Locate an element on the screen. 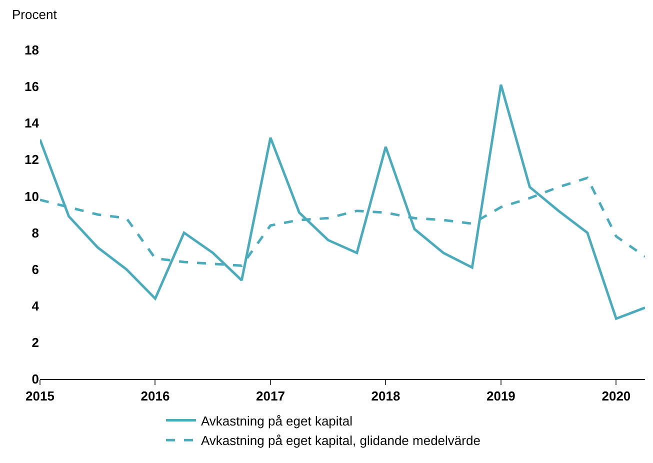 This screenshot has height=463, width=653. x-tick-label: 2020 is located at coordinates (616, 396).